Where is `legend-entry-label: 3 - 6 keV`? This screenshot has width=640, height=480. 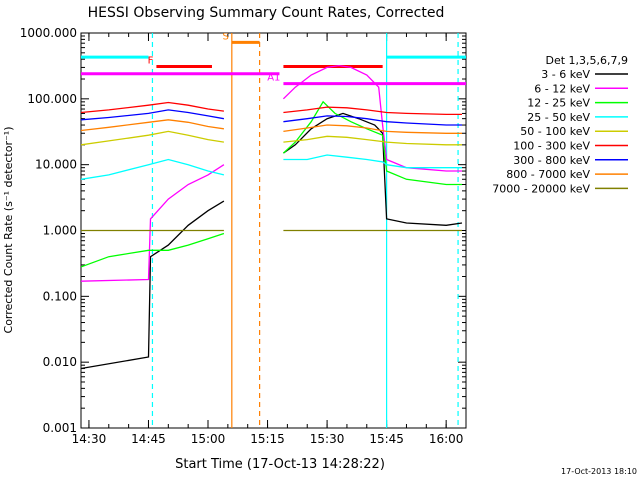
legend-entry-label: 3 - 6 keV is located at coordinates (565, 74).